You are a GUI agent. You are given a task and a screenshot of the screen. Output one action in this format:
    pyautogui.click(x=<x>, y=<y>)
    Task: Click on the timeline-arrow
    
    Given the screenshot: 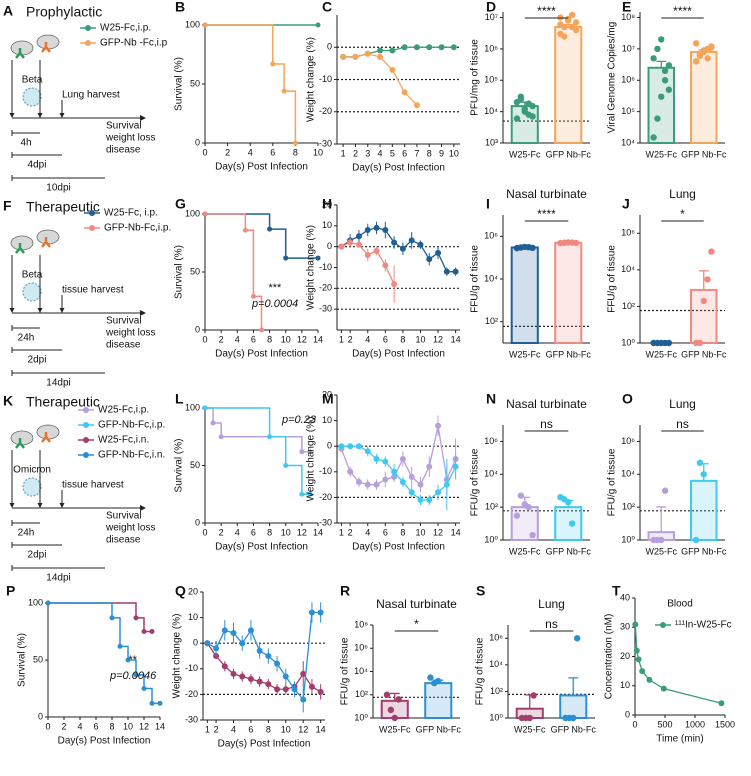 What is the action you would take?
    pyautogui.click(x=143, y=118)
    